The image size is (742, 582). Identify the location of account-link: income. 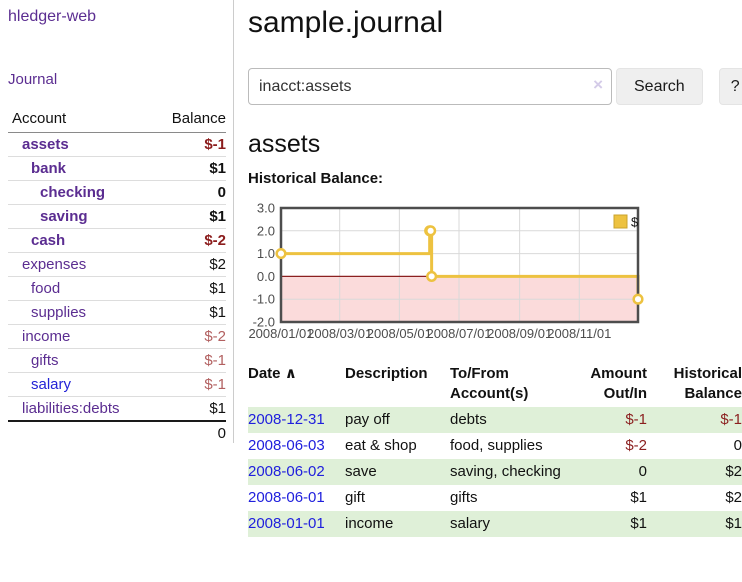
(46, 336).